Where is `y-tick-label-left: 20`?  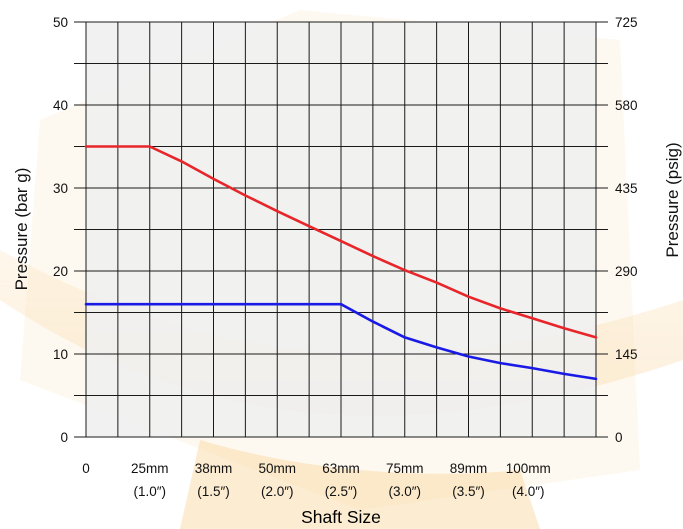 y-tick-label-left: 20 is located at coordinates (60, 271).